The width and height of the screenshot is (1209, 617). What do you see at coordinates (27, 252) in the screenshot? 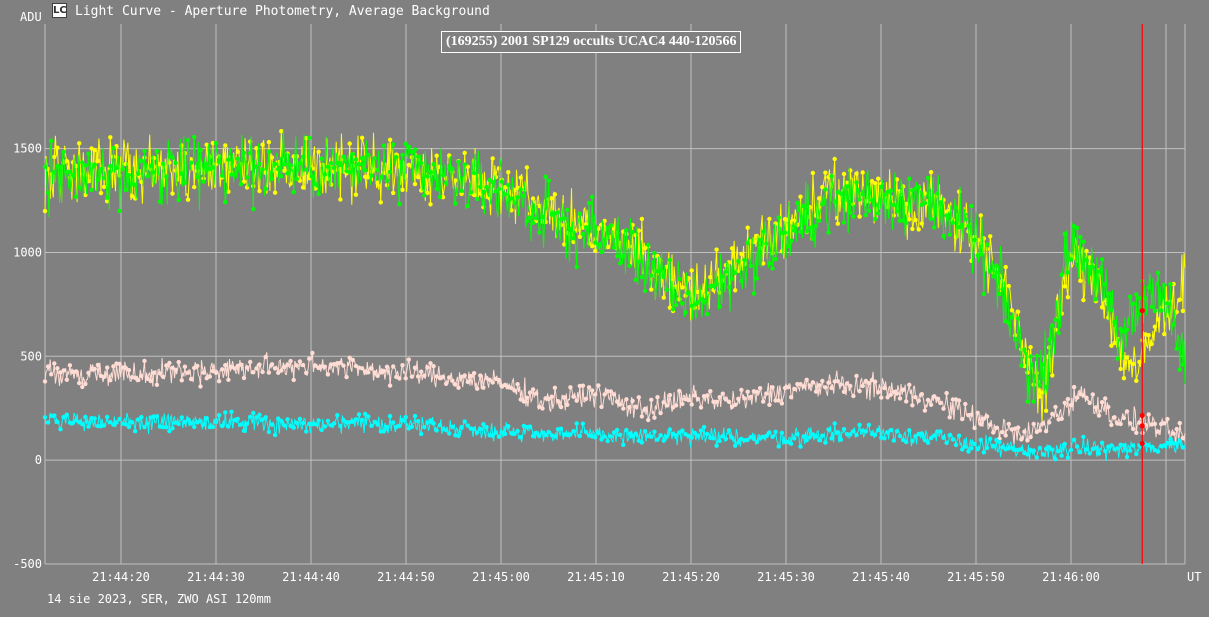
I see `y-tick-label: 1000` at bounding box center [27, 252].